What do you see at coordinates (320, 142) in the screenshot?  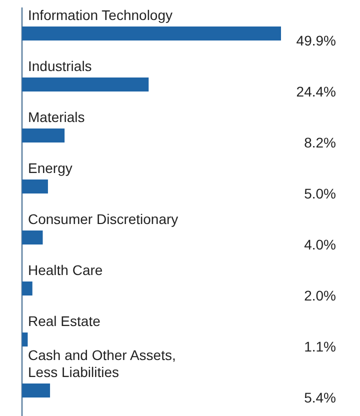 I see `data-label: 8.2%` at bounding box center [320, 142].